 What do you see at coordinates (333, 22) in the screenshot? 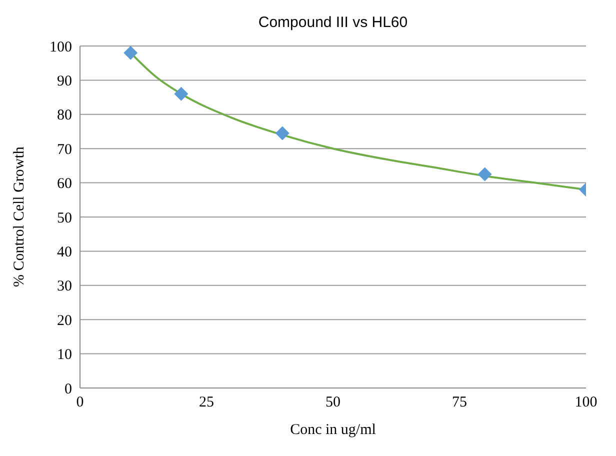
I see `chart-title: Compound III vs HL60` at bounding box center [333, 22].